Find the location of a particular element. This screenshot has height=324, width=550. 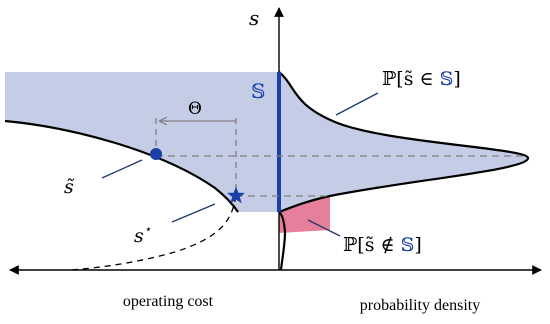

operating-cost-caption: operating cost is located at coordinates (168, 301).